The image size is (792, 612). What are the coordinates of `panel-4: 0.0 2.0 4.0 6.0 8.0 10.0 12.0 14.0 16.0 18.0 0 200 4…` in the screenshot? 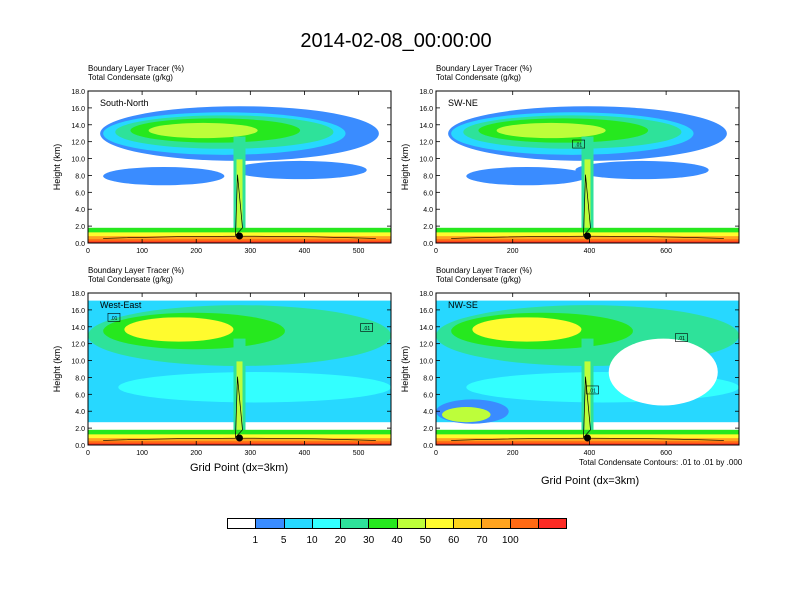 It's located at (570, 361).